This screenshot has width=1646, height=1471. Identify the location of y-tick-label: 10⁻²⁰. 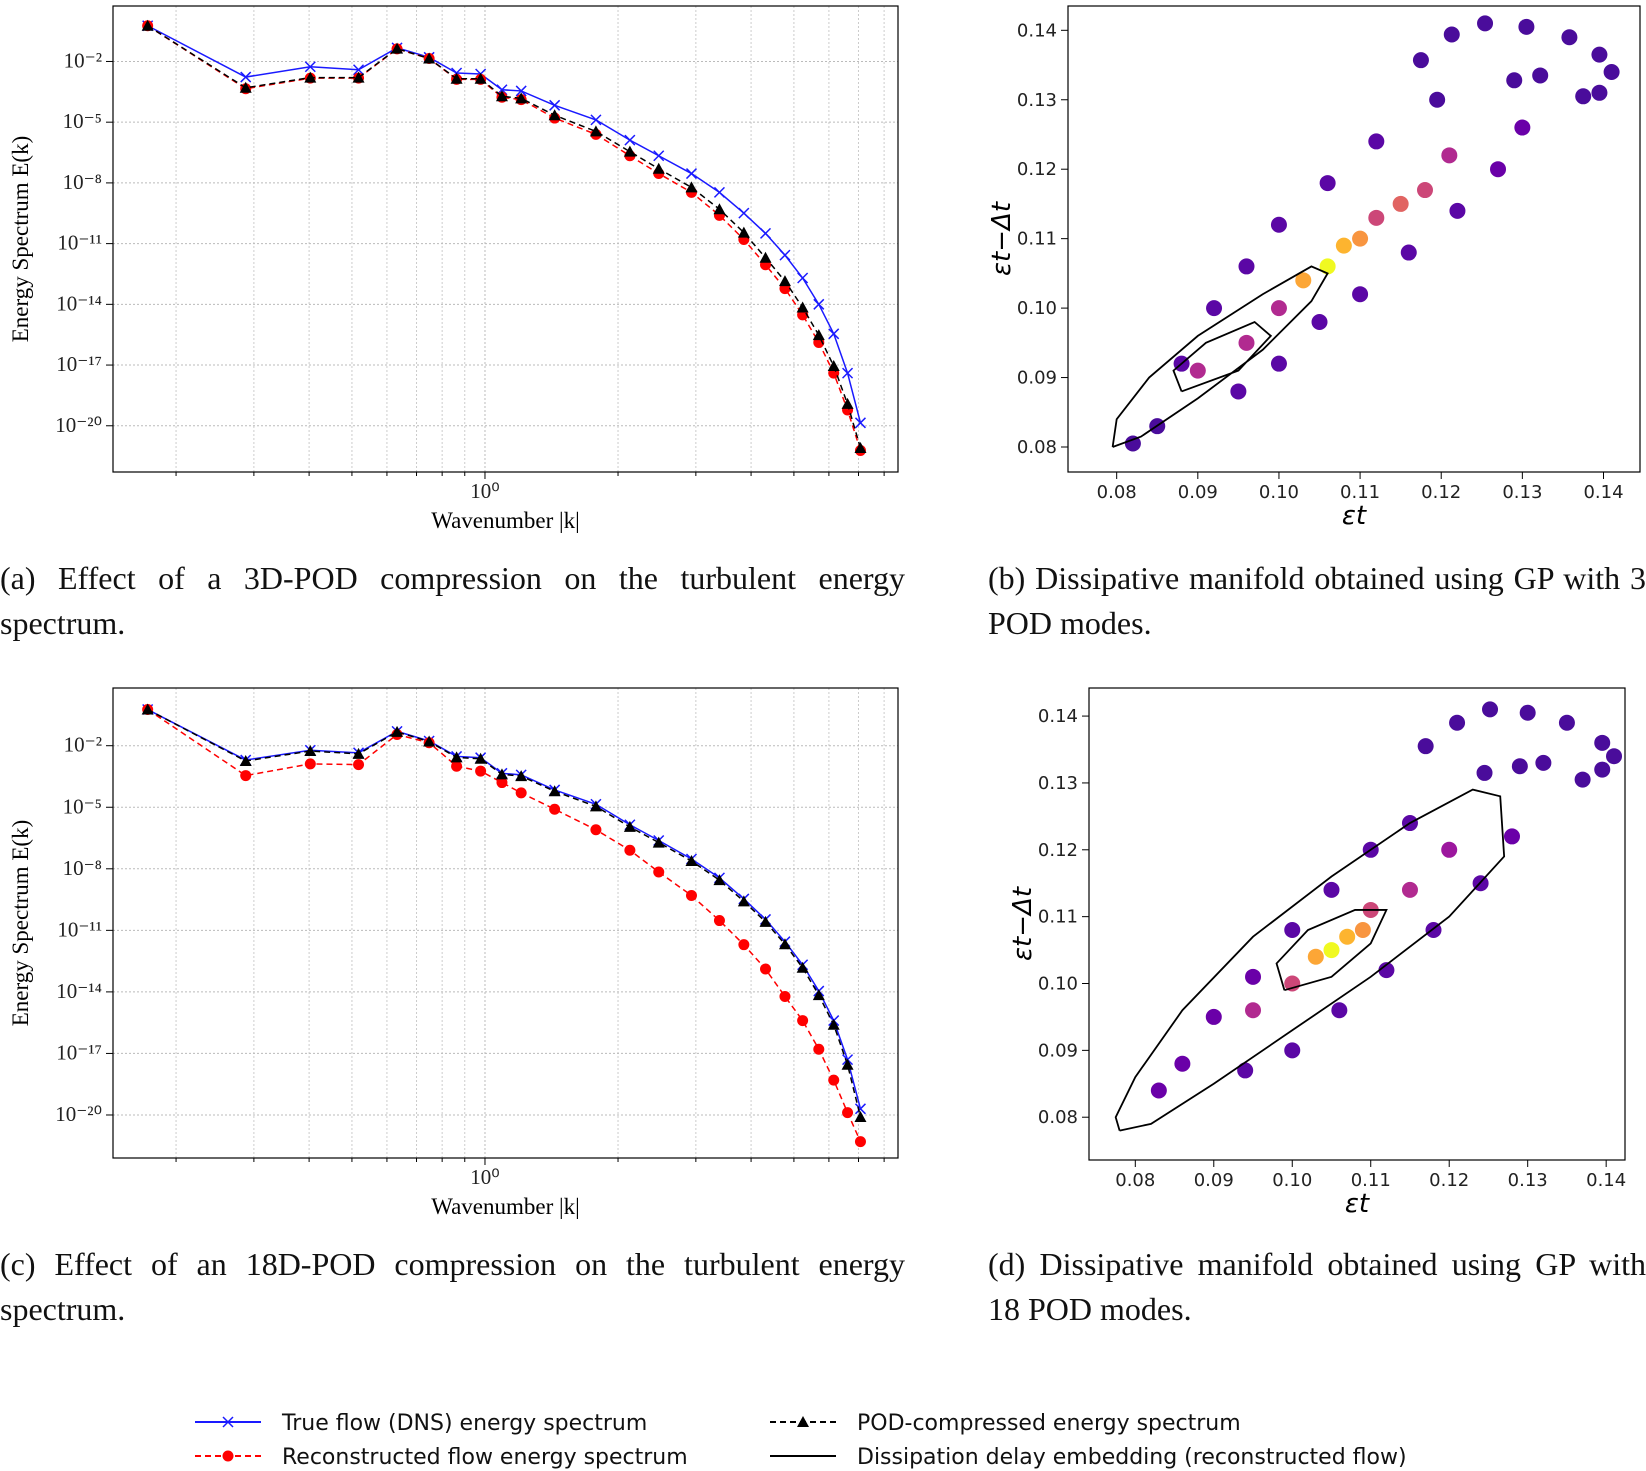
(78, 1114).